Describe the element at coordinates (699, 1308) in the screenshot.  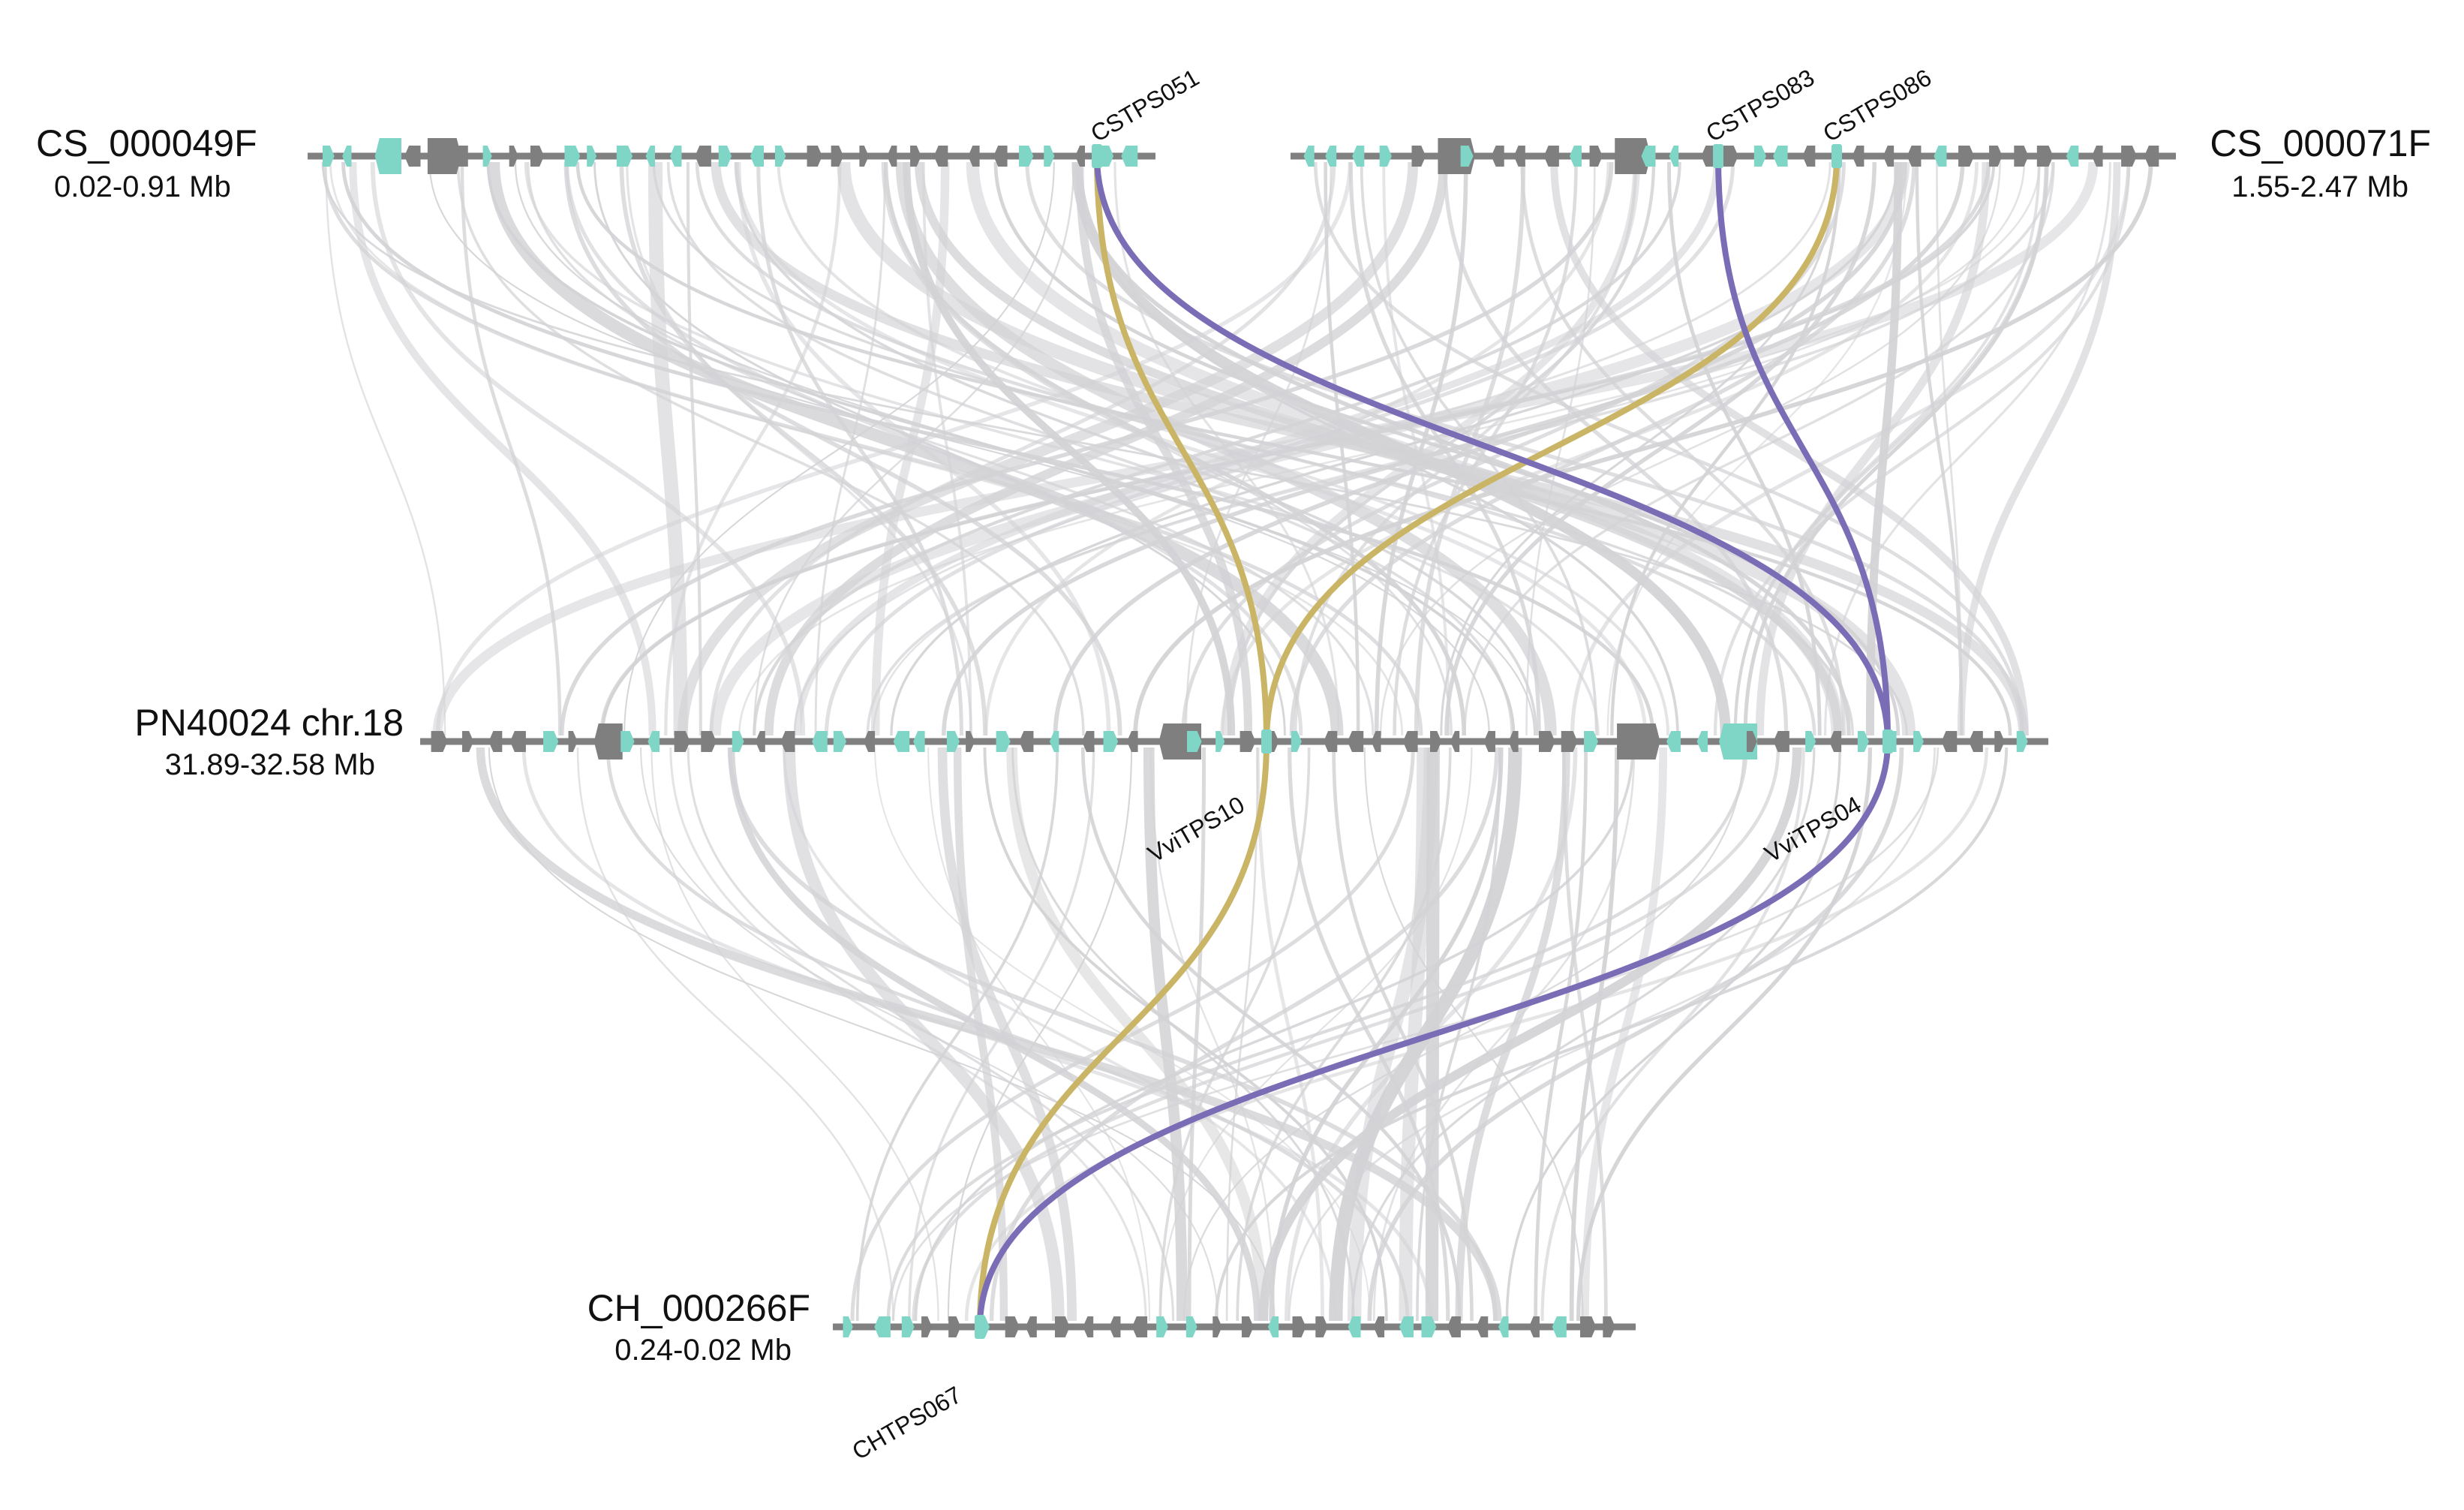
I see `segment-name-ch: CH_000266F` at that location.